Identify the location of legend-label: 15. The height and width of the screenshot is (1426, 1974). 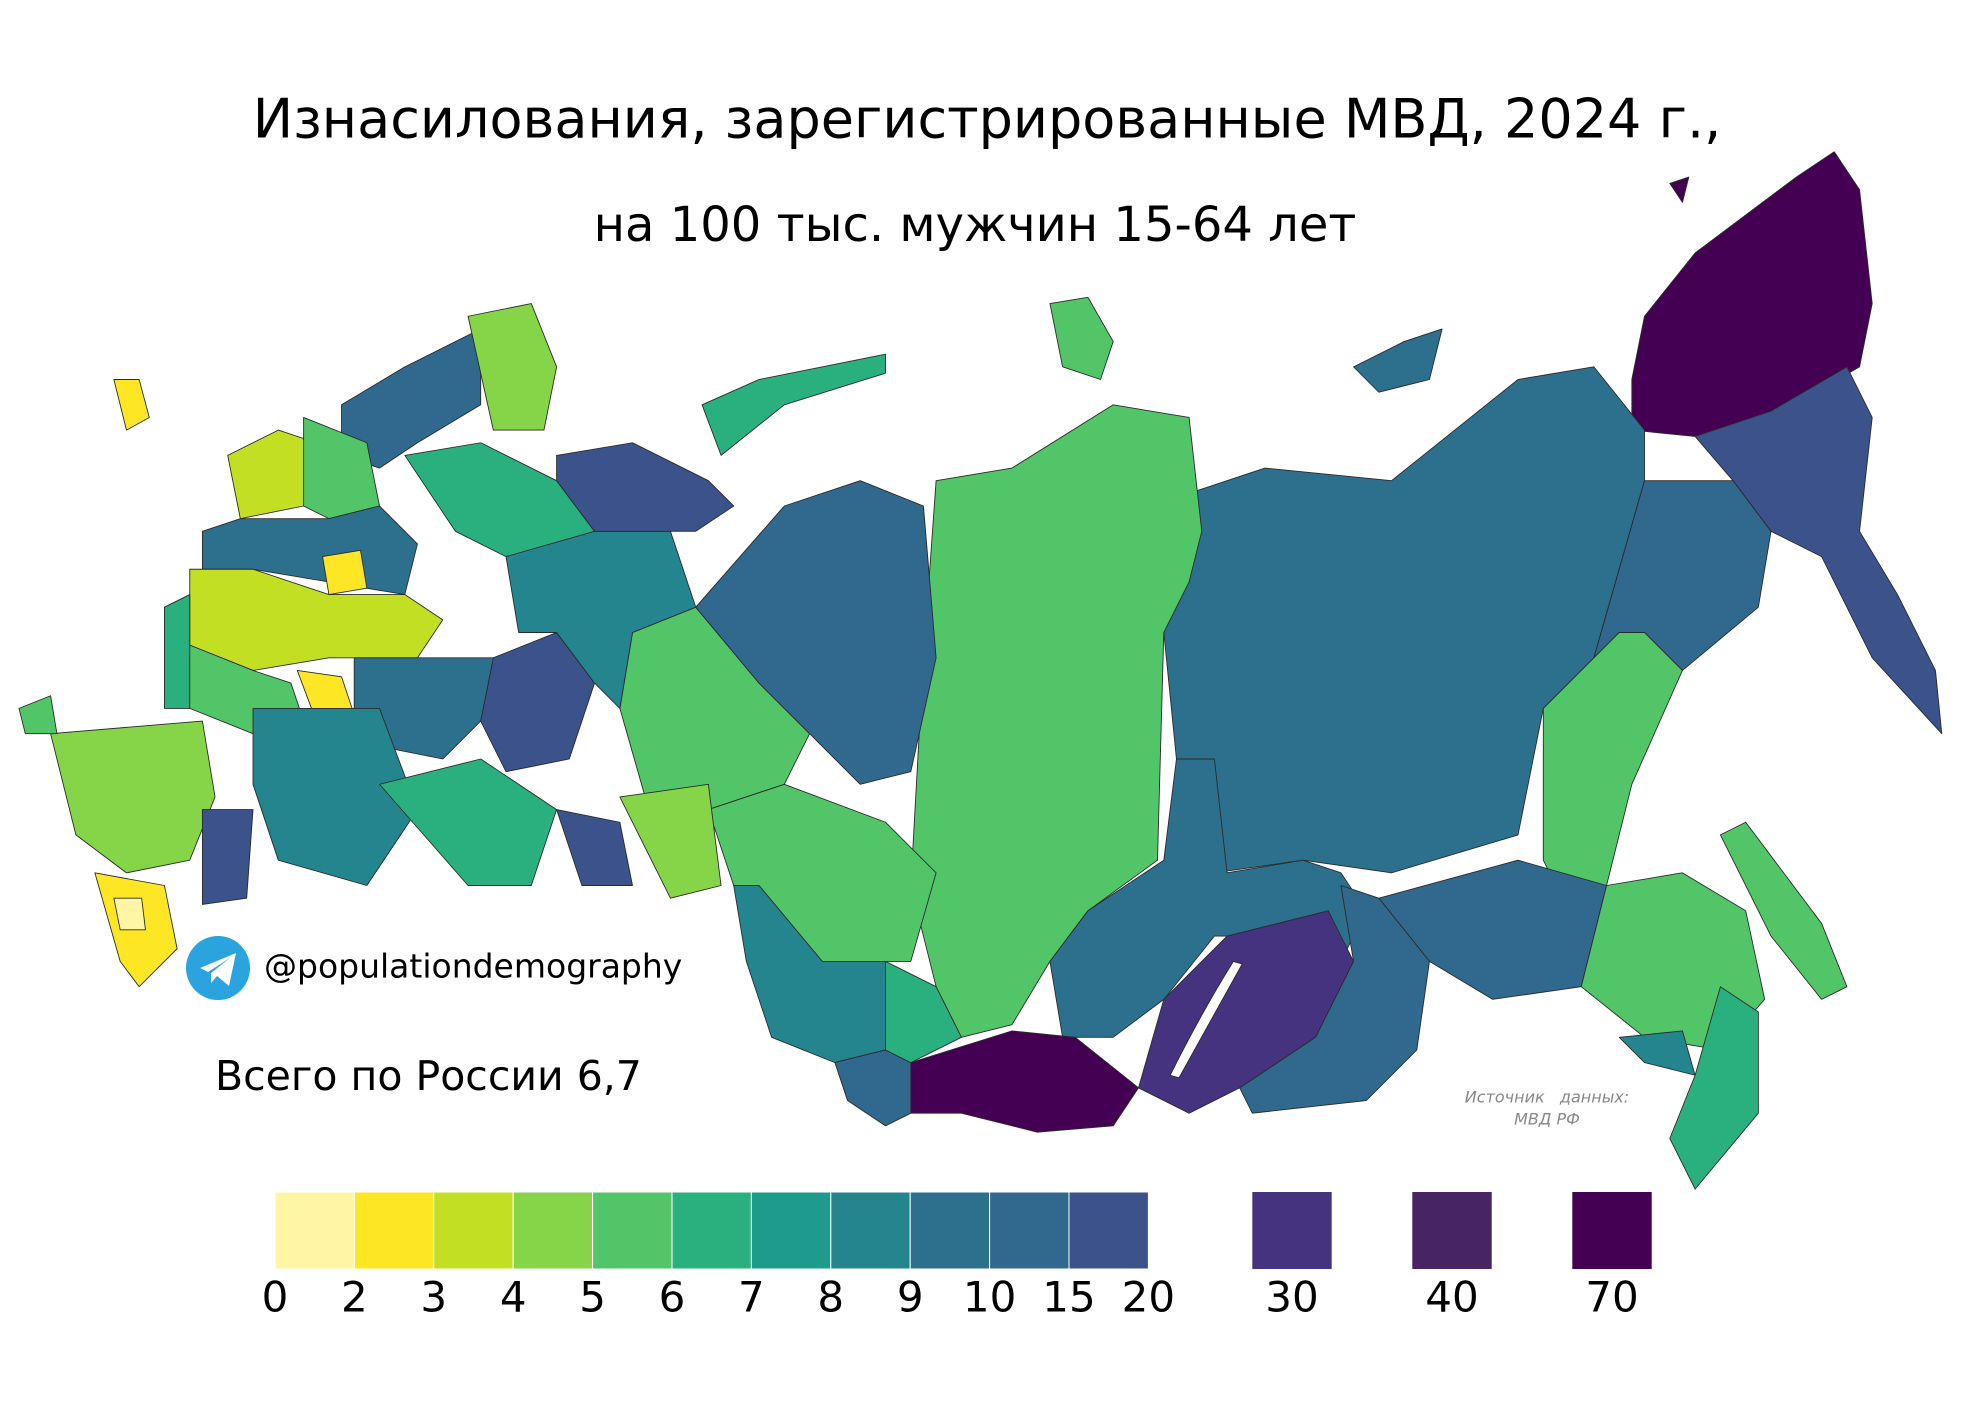
(1068, 1297).